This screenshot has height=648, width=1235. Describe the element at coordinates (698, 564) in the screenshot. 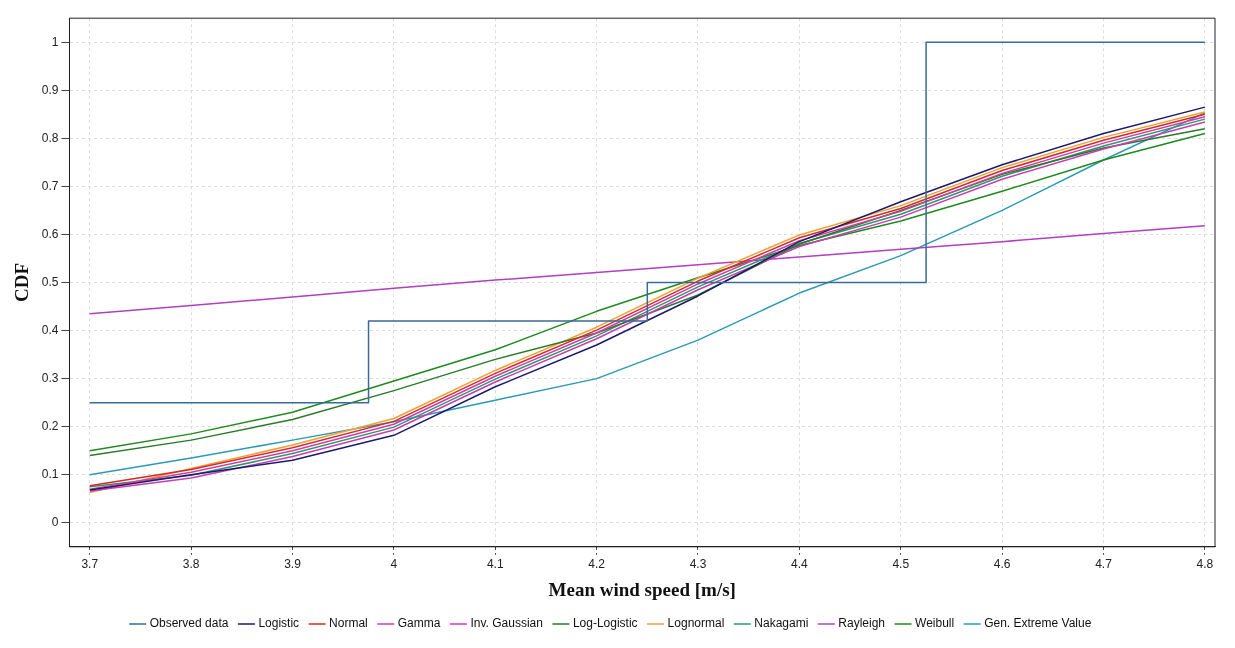

I see `x-tick-label: 4.3` at that location.